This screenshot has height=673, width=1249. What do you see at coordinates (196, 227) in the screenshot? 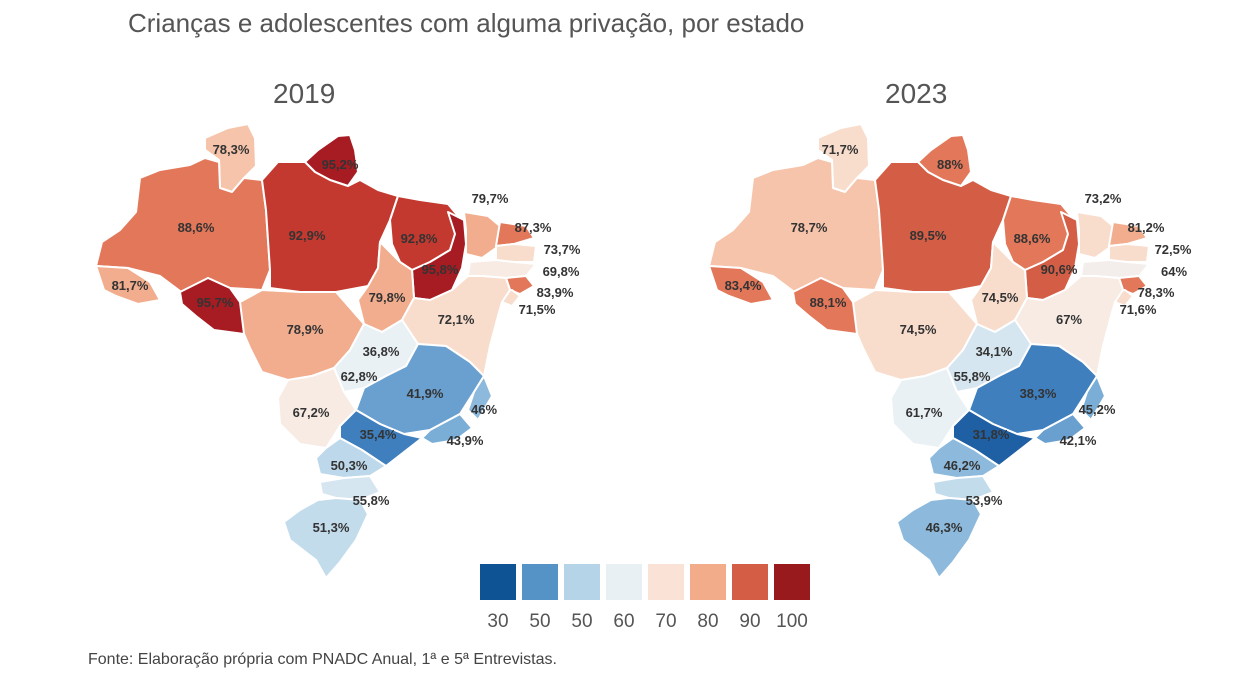
I see `state-value-label-2019-2: 88,6%` at bounding box center [196, 227].